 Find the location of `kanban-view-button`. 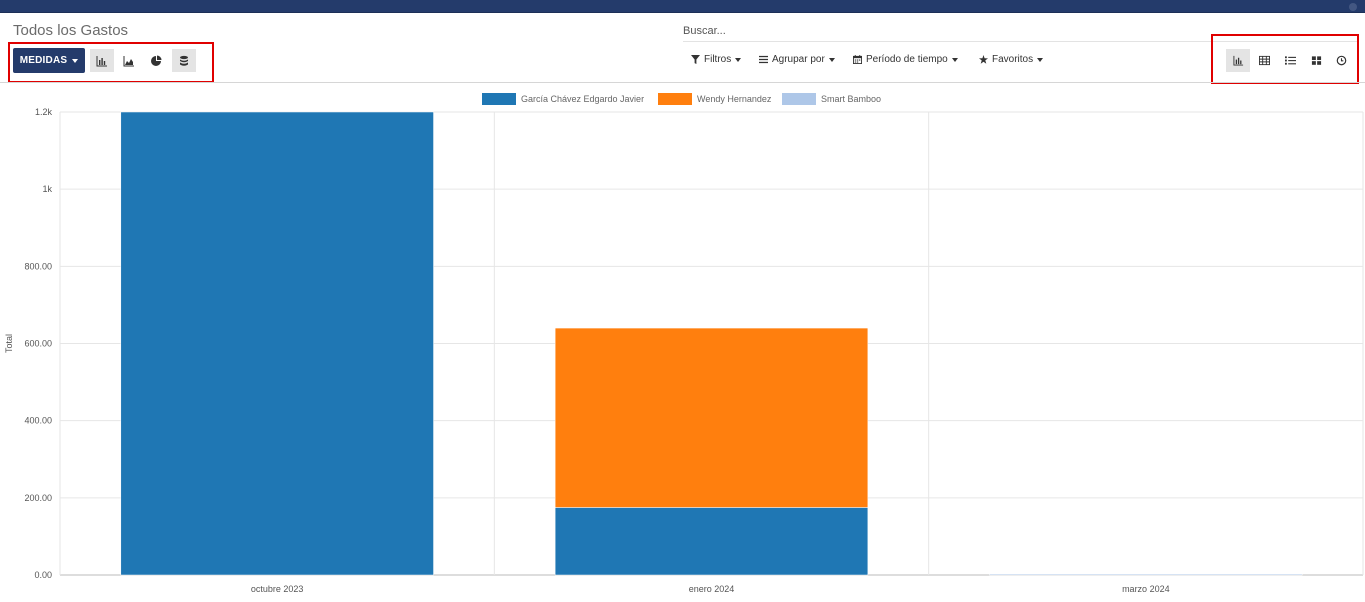

kanban-view-button is located at coordinates (1316, 60).